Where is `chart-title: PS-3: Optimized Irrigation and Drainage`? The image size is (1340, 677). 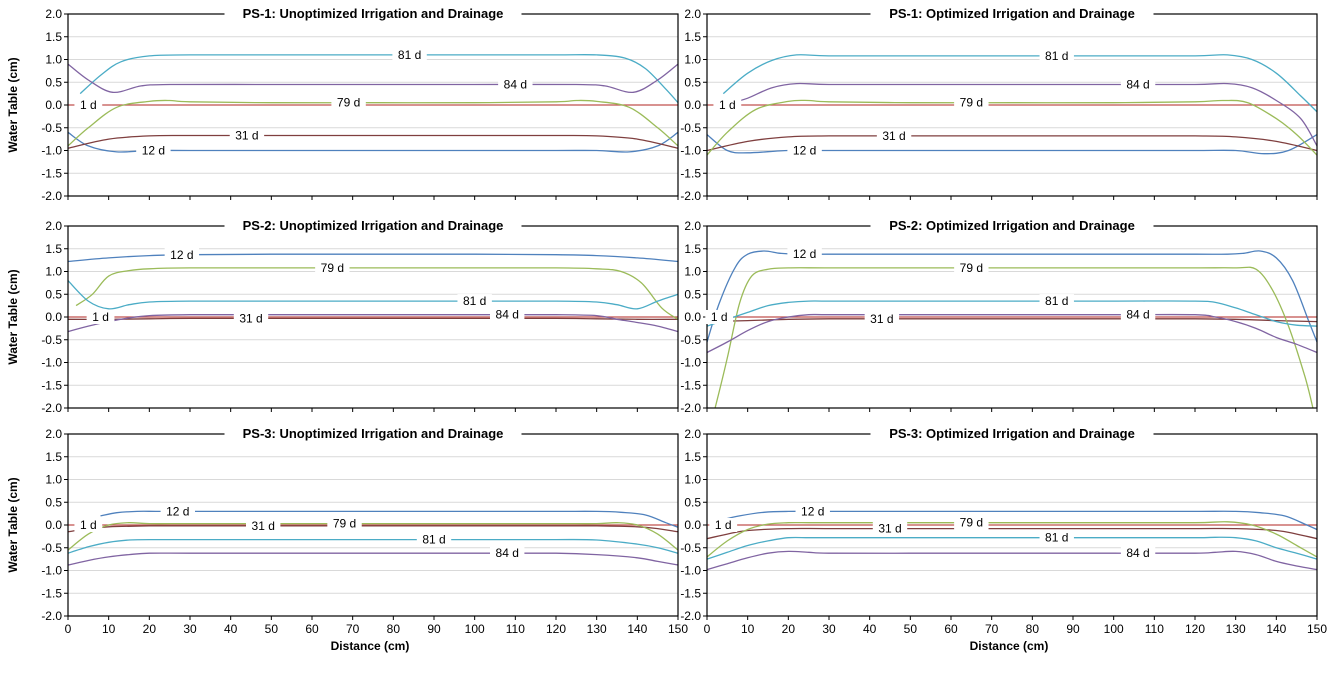
chart-title: PS-3: Optimized Irrigation and Drainage is located at coordinates (1012, 433).